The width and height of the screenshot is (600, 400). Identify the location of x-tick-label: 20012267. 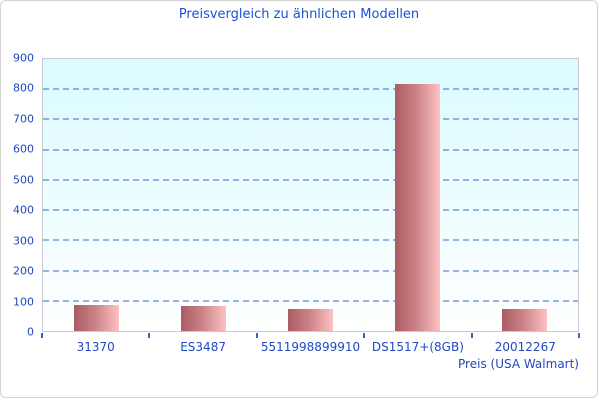
(525, 347).